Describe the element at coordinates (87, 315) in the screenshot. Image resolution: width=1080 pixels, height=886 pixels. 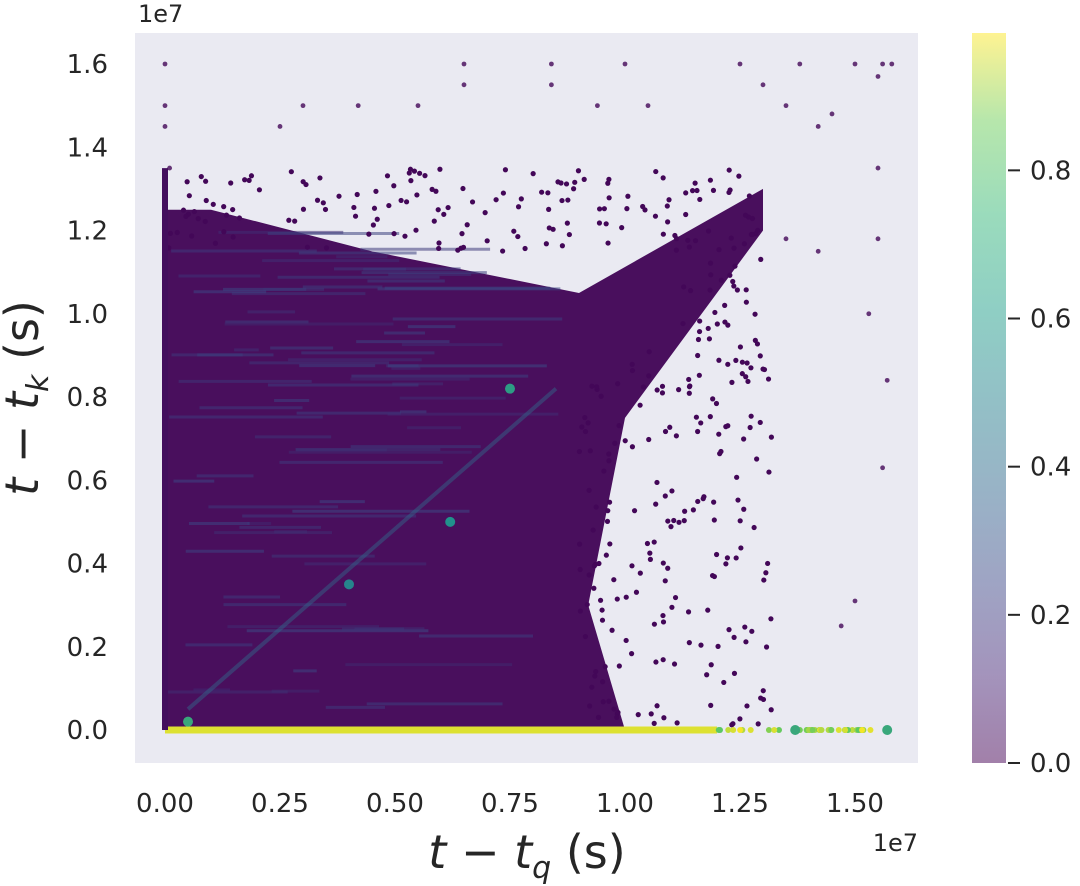
I see `y-tick-label: 1.0` at that location.